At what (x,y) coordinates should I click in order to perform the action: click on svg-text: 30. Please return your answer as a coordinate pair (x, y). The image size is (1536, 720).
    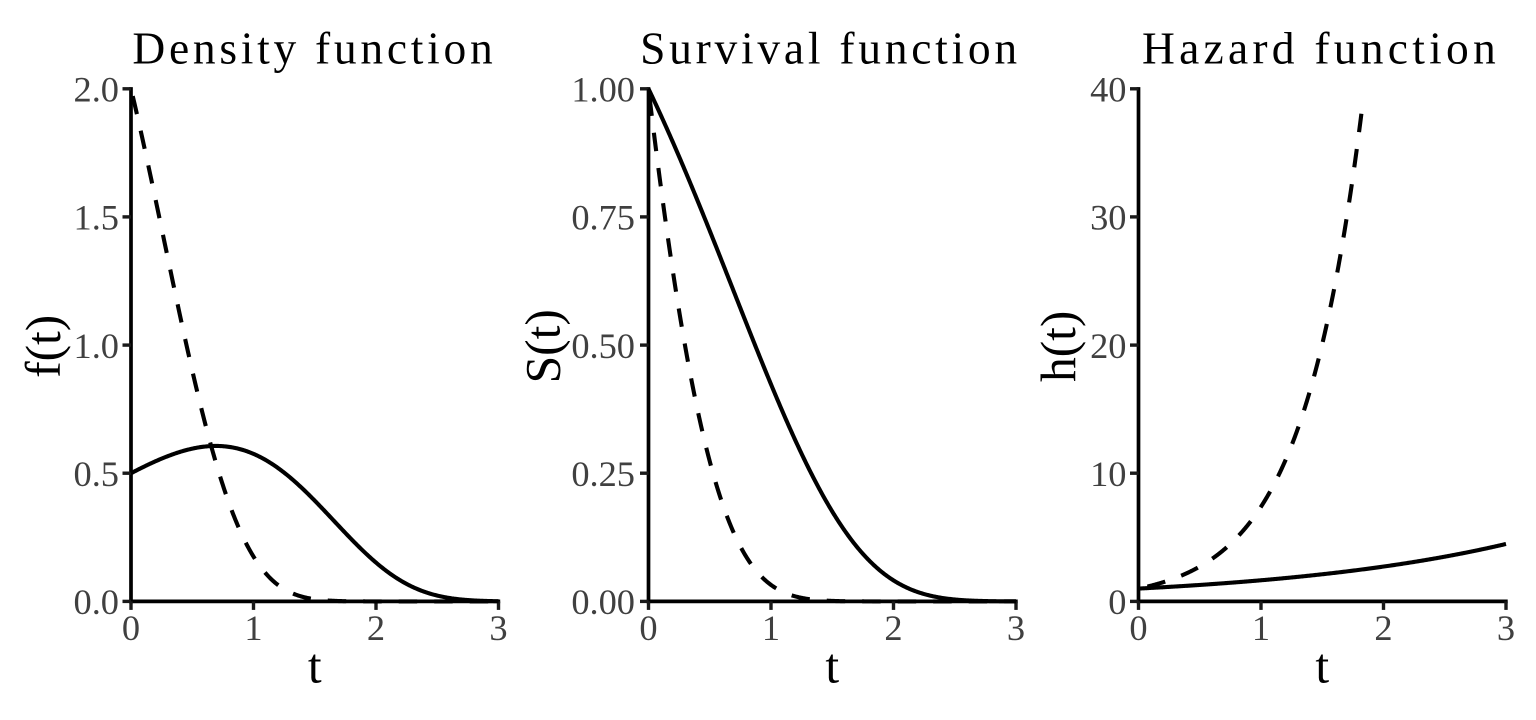
    Looking at the image, I should click on (1108, 218).